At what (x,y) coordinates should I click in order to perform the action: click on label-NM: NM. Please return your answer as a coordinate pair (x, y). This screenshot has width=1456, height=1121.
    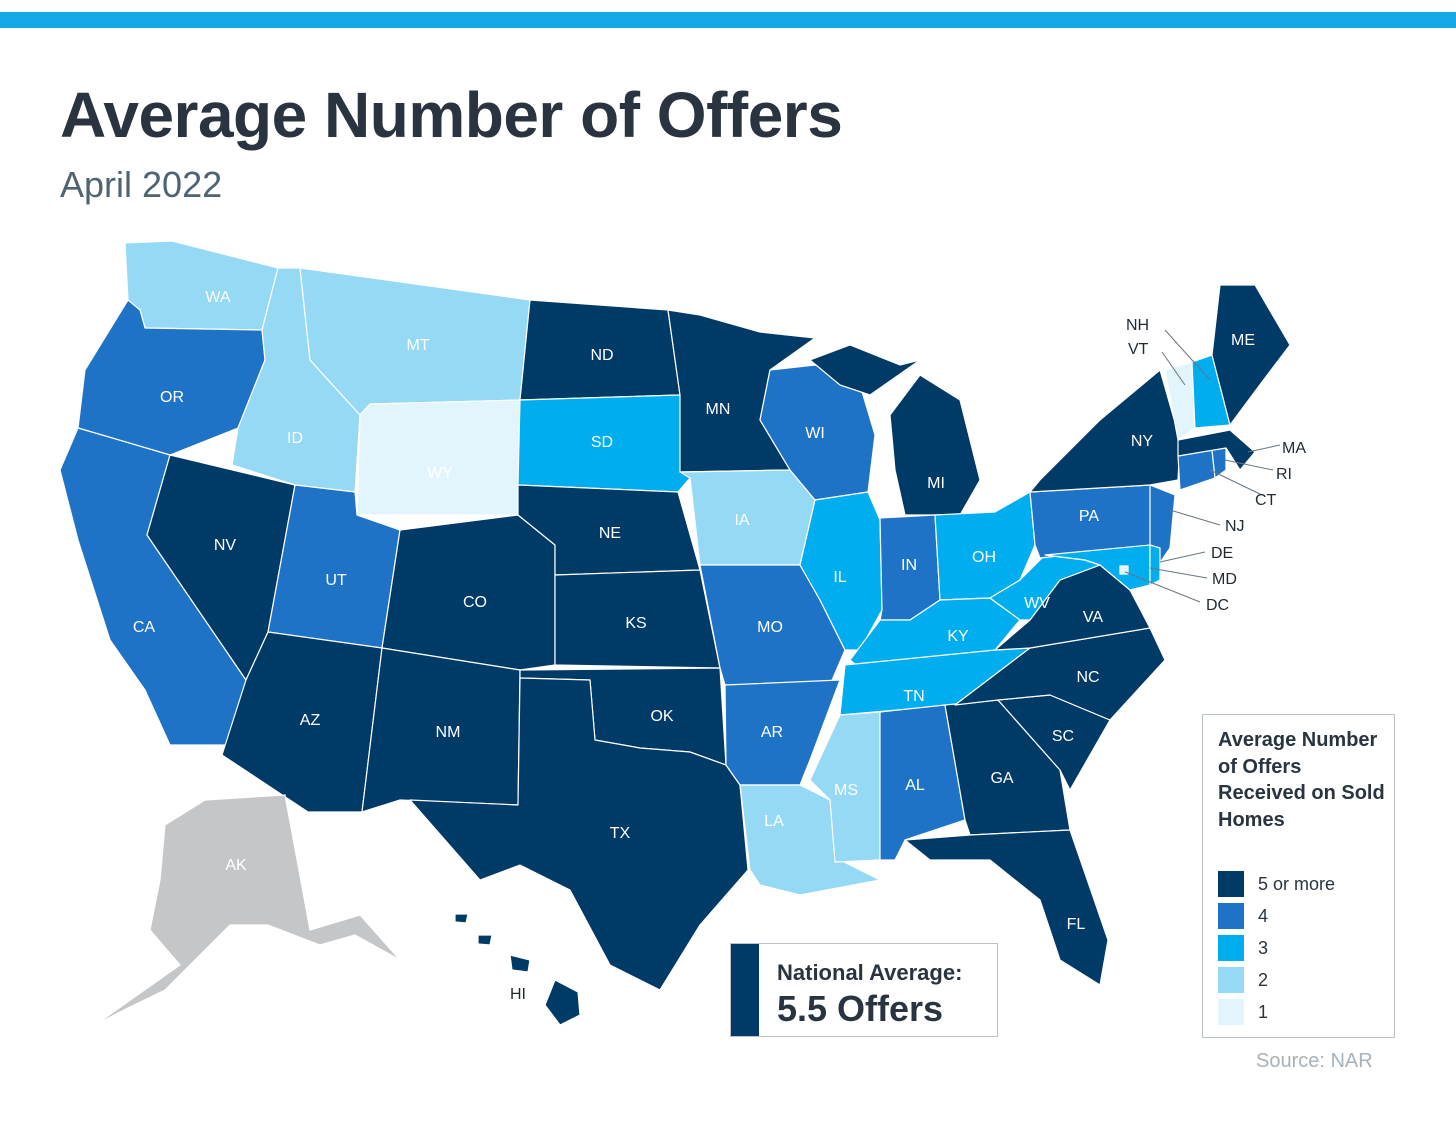
    Looking at the image, I should click on (448, 732).